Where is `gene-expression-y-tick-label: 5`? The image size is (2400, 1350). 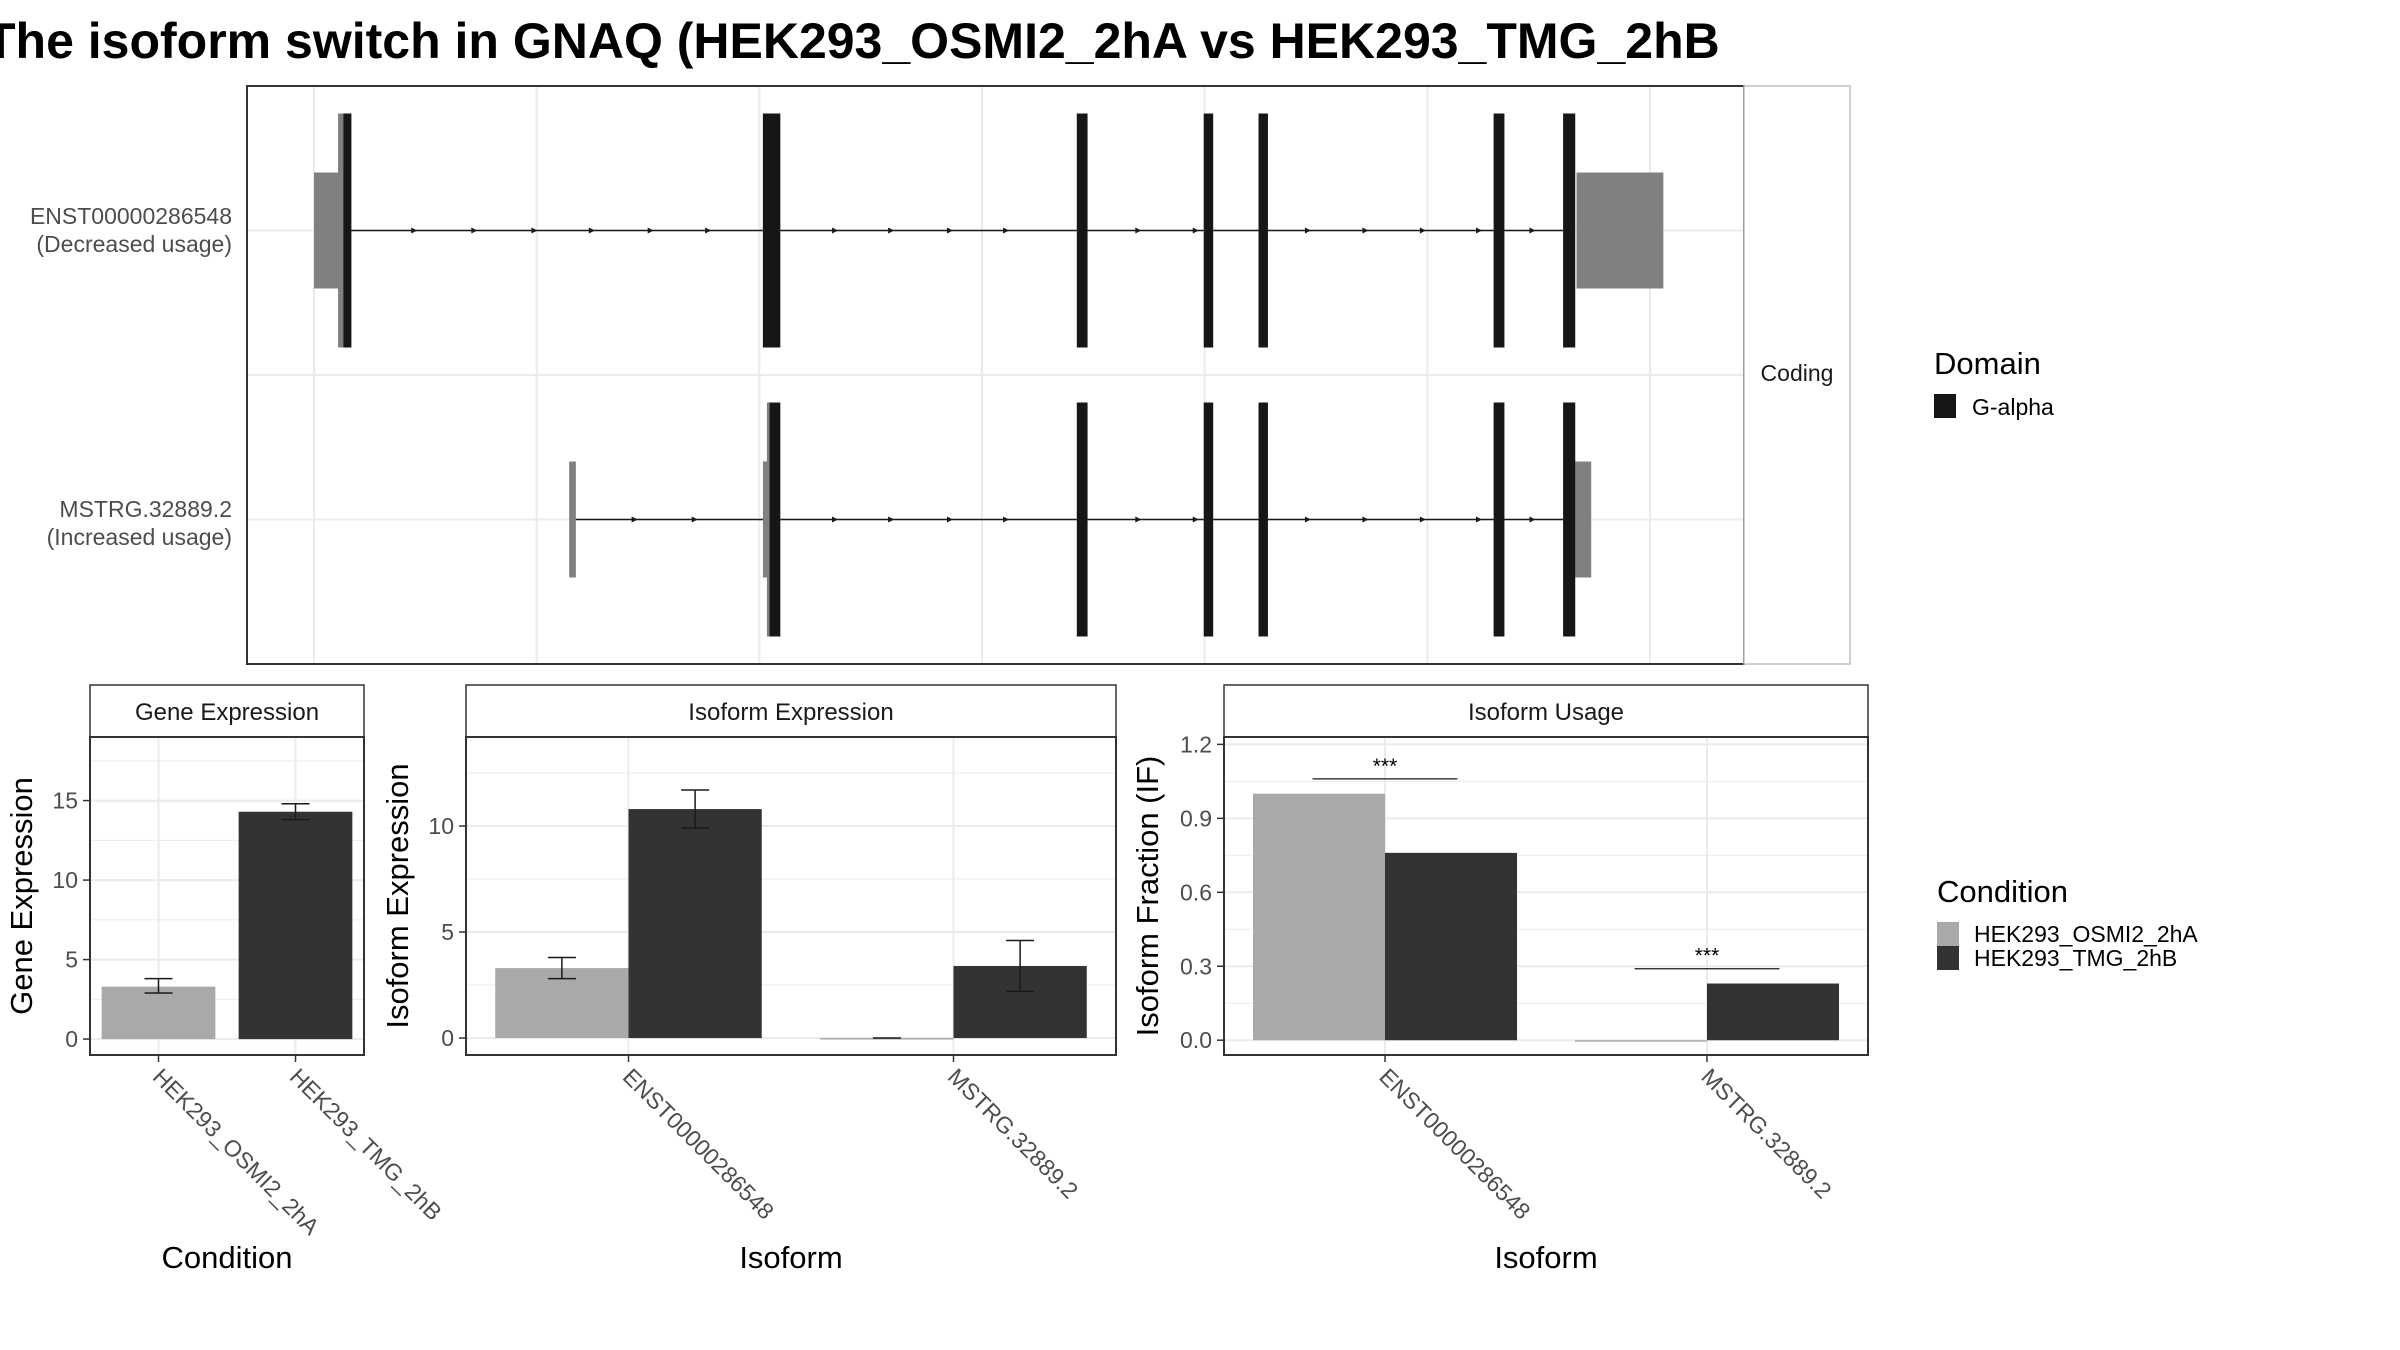
gene-expression-y-tick-label: 5 is located at coordinates (71, 960).